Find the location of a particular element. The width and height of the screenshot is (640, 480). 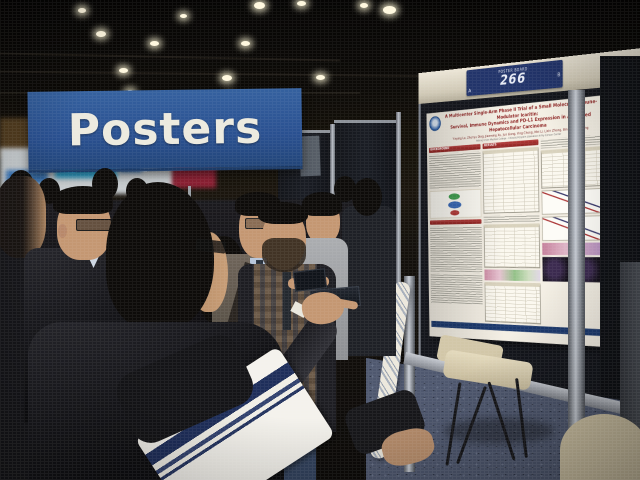

glasses-attendee-ear is located at coordinates (62, 231).